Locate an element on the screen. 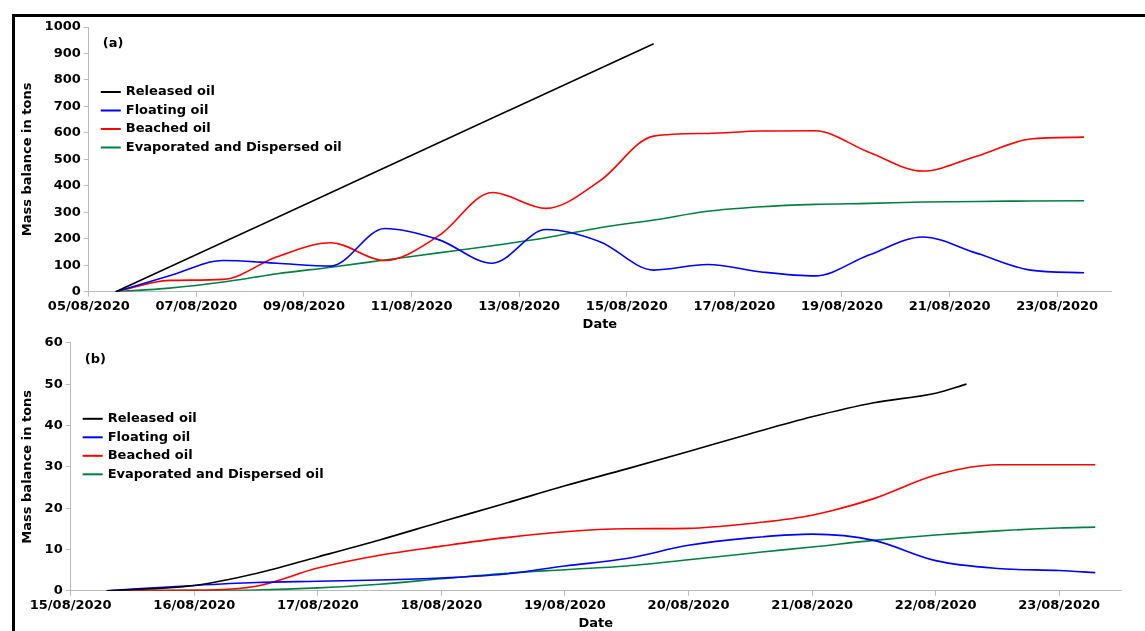 The height and width of the screenshot is (631, 1145). y-tick-label: 300 is located at coordinates (67, 211).